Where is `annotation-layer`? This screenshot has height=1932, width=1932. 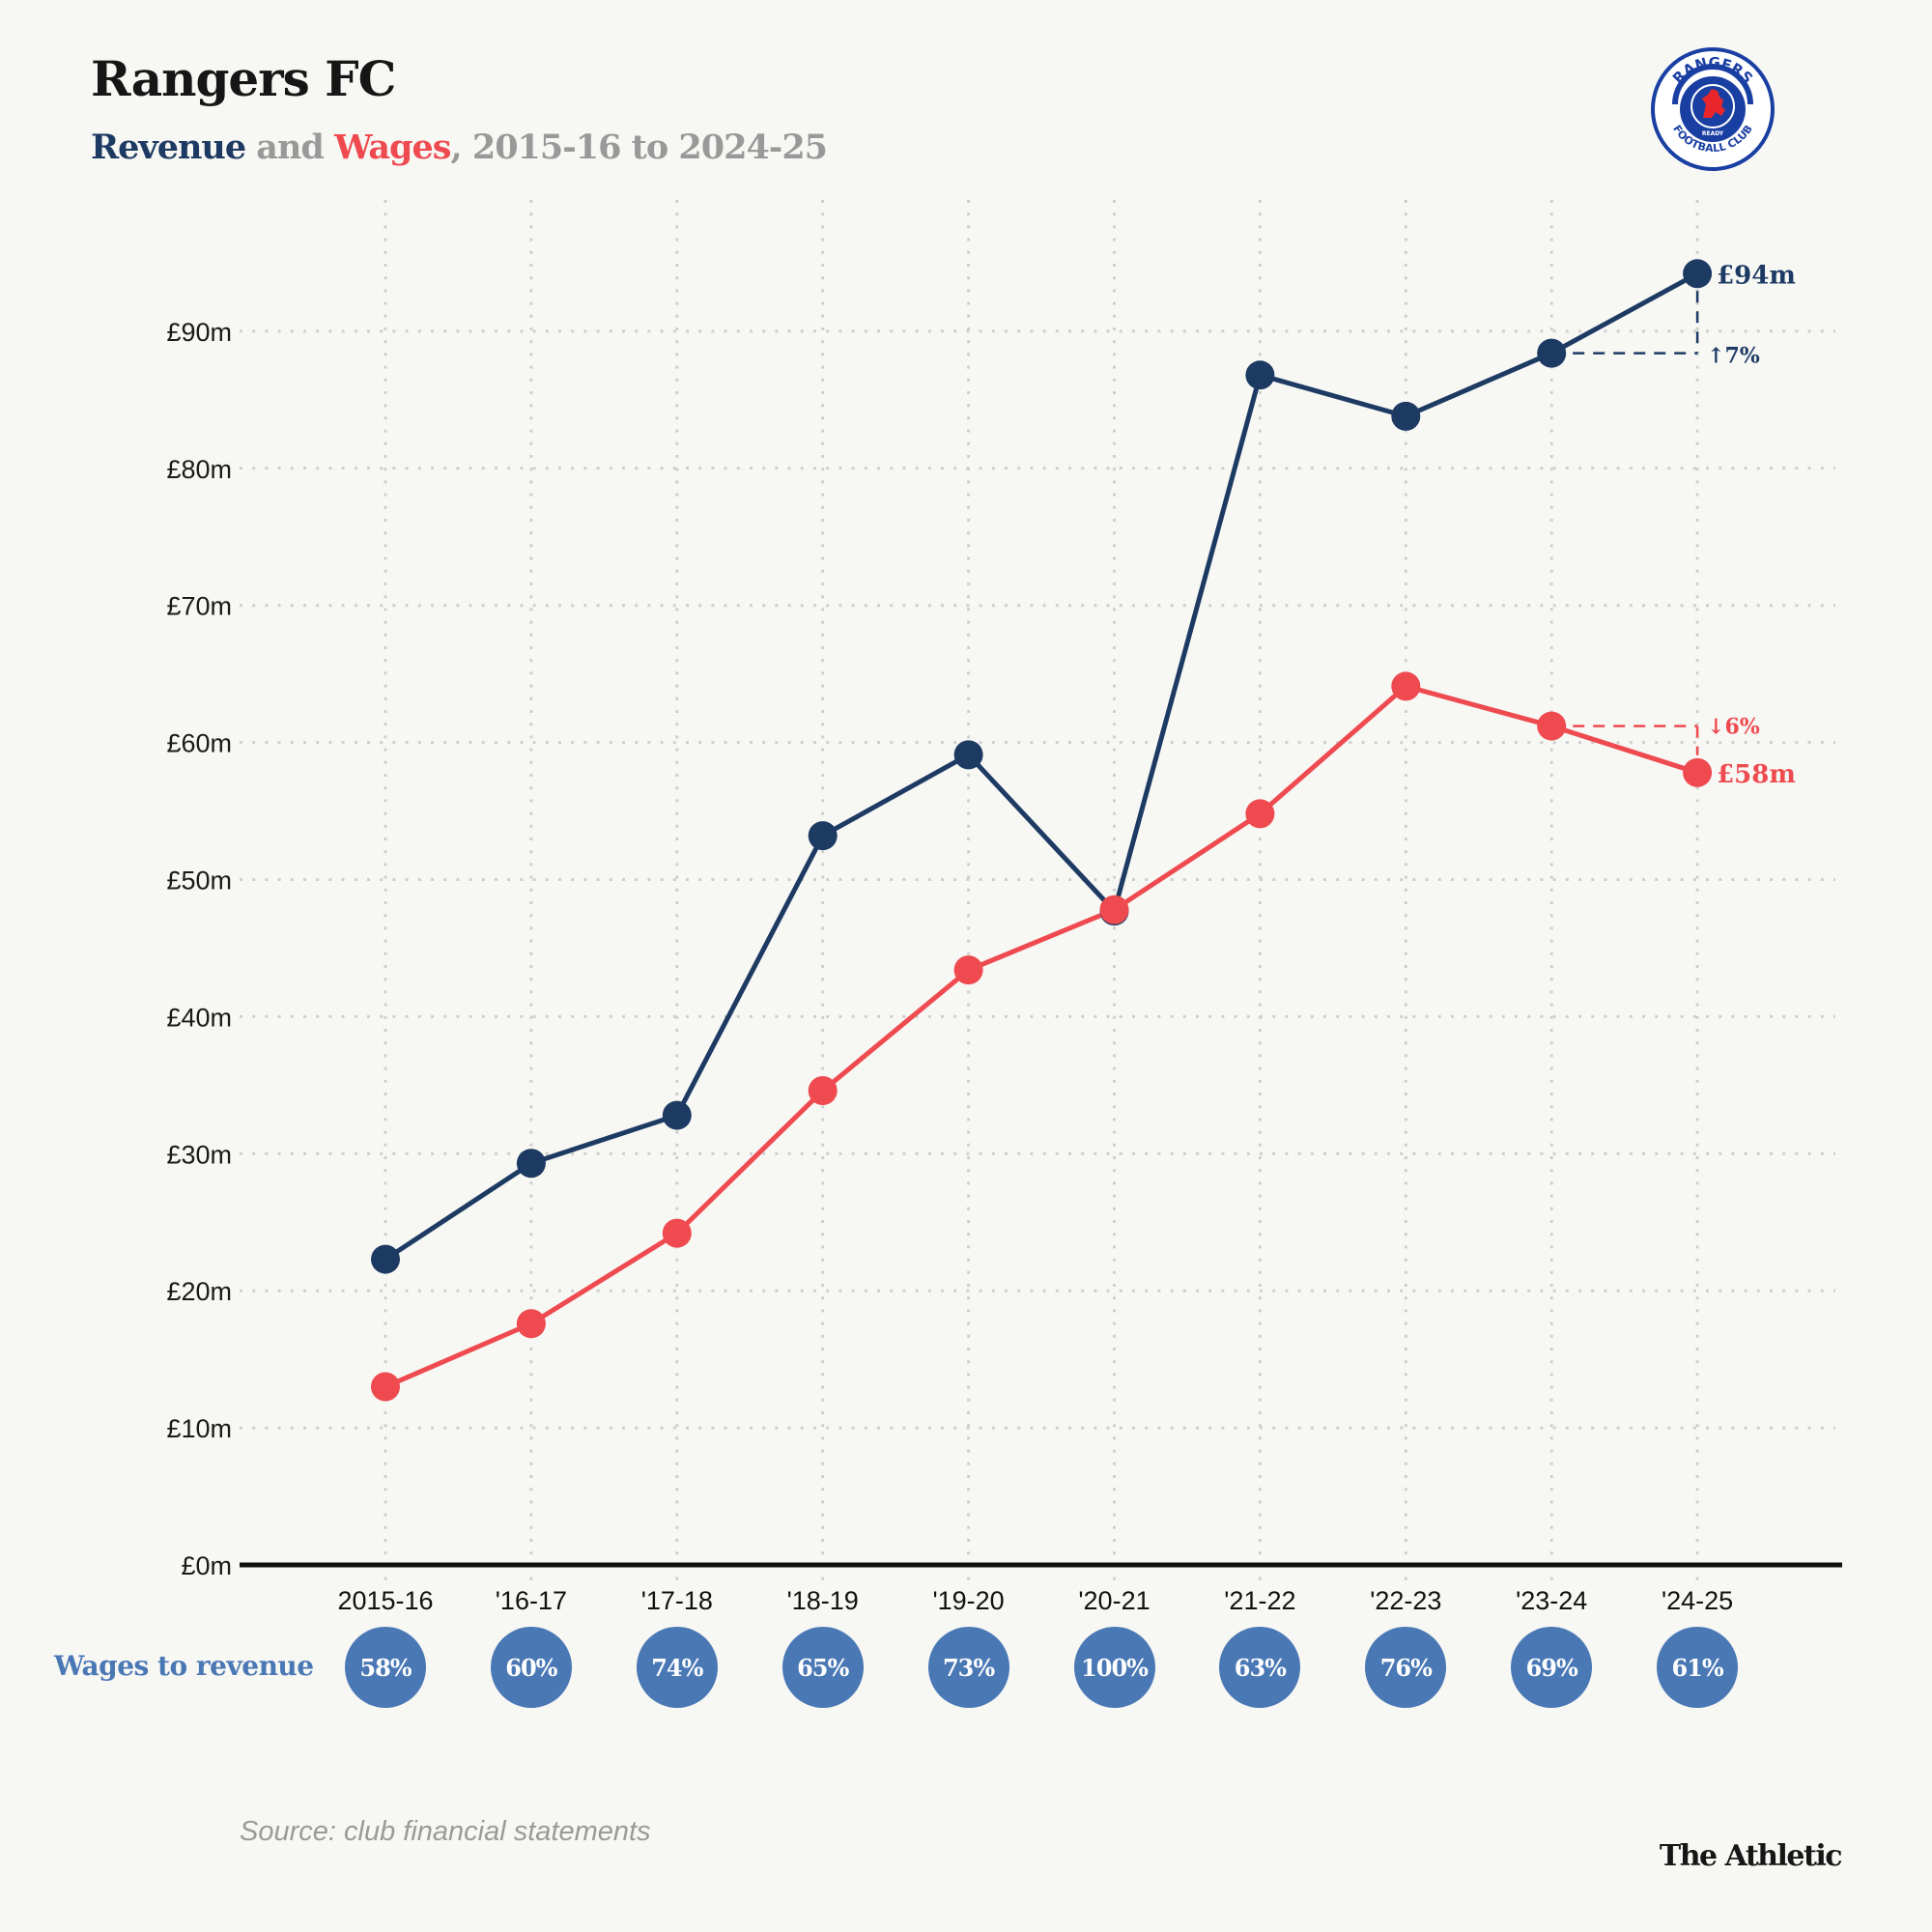 annotation-layer is located at coordinates (1636, 523).